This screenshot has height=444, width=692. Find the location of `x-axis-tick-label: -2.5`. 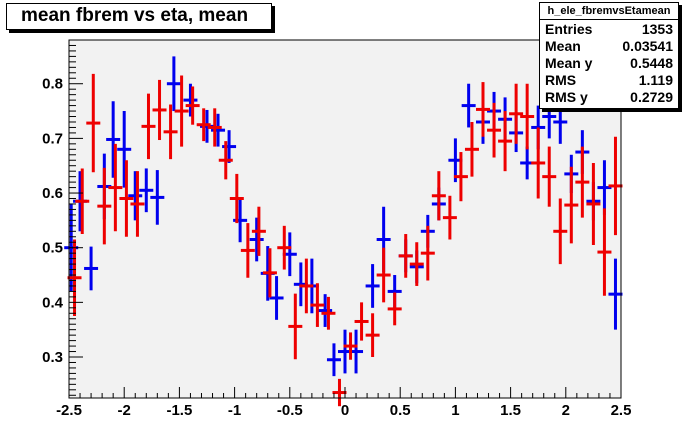

x-axis-tick-label: -2.5 is located at coordinates (69, 410).